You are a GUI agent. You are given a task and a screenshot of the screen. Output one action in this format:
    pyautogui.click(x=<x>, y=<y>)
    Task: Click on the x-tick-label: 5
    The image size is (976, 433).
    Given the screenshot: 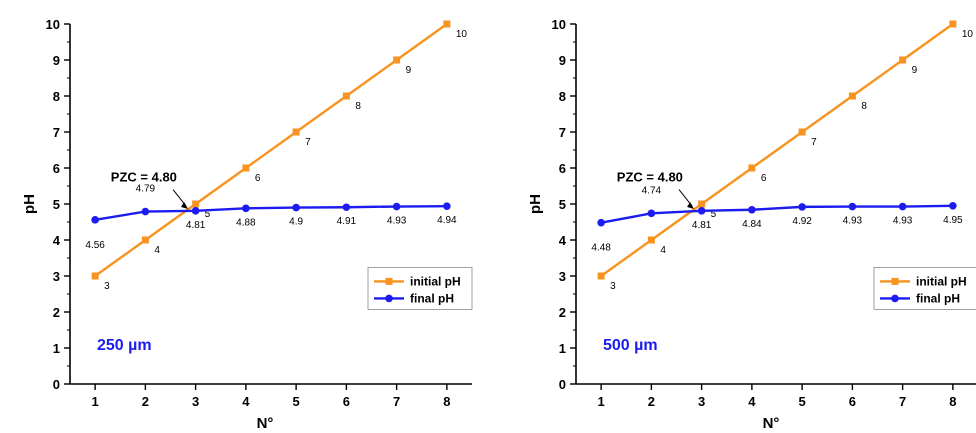 What is the action you would take?
    pyautogui.click(x=296, y=401)
    